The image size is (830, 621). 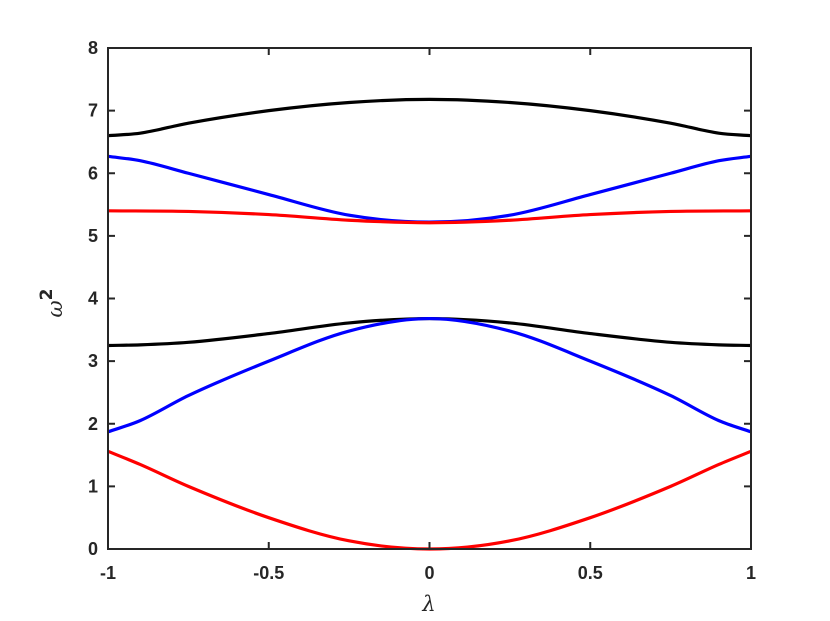 What do you see at coordinates (93, 361) in the screenshot?
I see `y-tick-label: 3` at bounding box center [93, 361].